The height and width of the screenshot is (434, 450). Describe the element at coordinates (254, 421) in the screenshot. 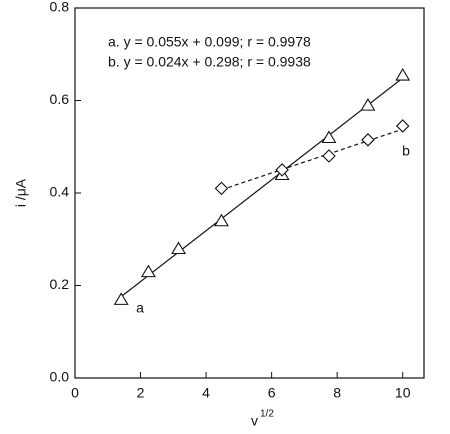

I see `x-axis-label: v` at that location.